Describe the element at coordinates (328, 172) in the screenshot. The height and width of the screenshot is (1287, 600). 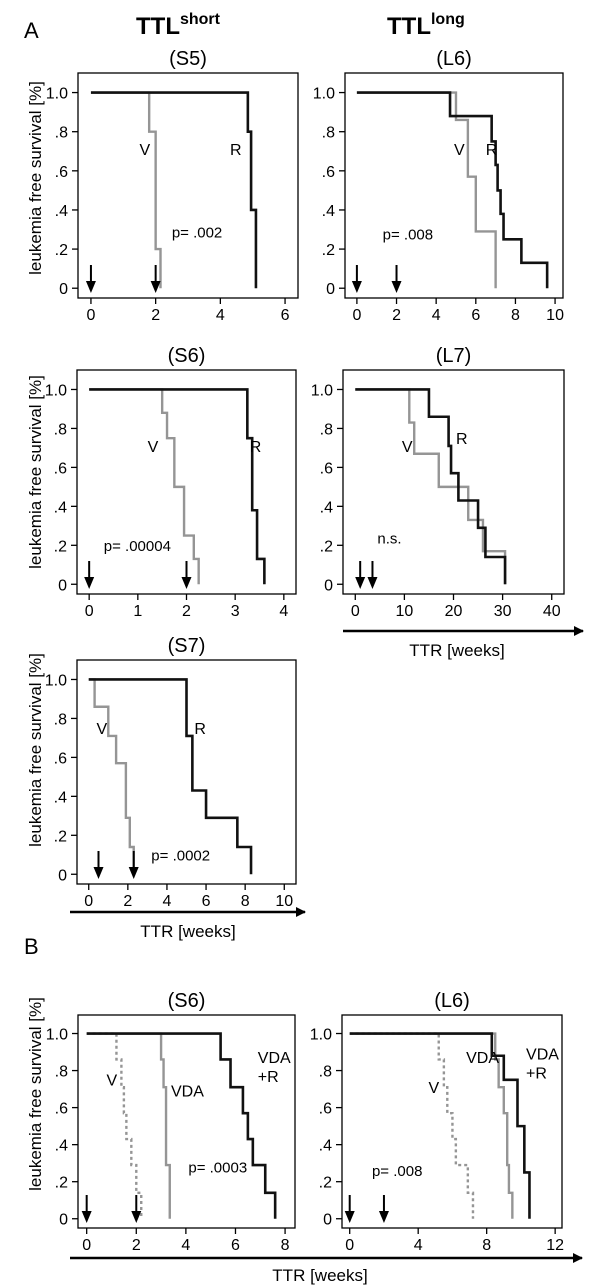
I see `y-tick-label-l6: .6` at that location.